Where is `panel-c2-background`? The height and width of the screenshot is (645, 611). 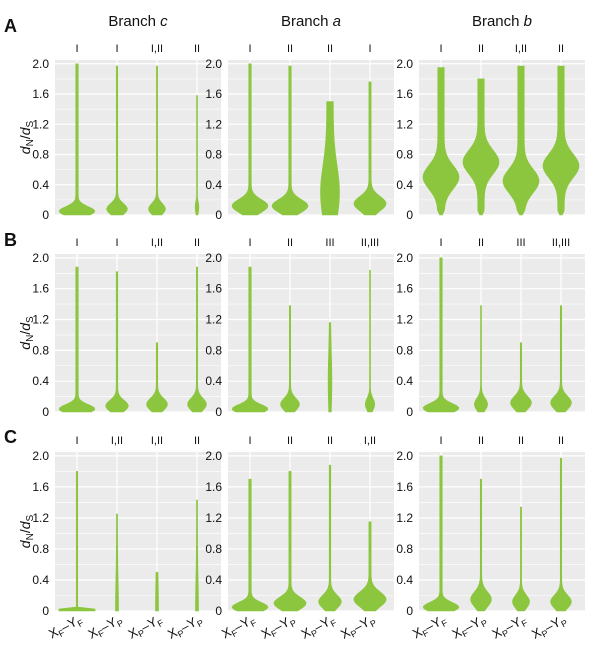
panel-c2-background is located at coordinates (311, 531).